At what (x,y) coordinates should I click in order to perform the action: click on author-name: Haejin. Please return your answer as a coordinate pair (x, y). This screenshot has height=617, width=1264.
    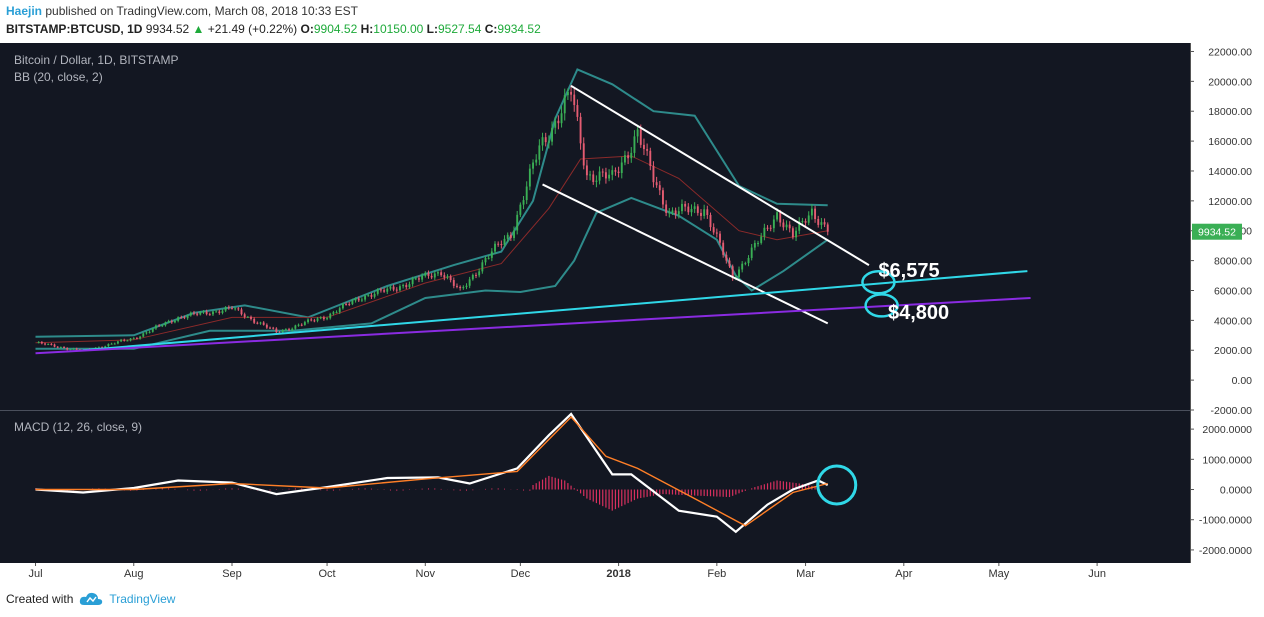
    Looking at the image, I should click on (24, 11).